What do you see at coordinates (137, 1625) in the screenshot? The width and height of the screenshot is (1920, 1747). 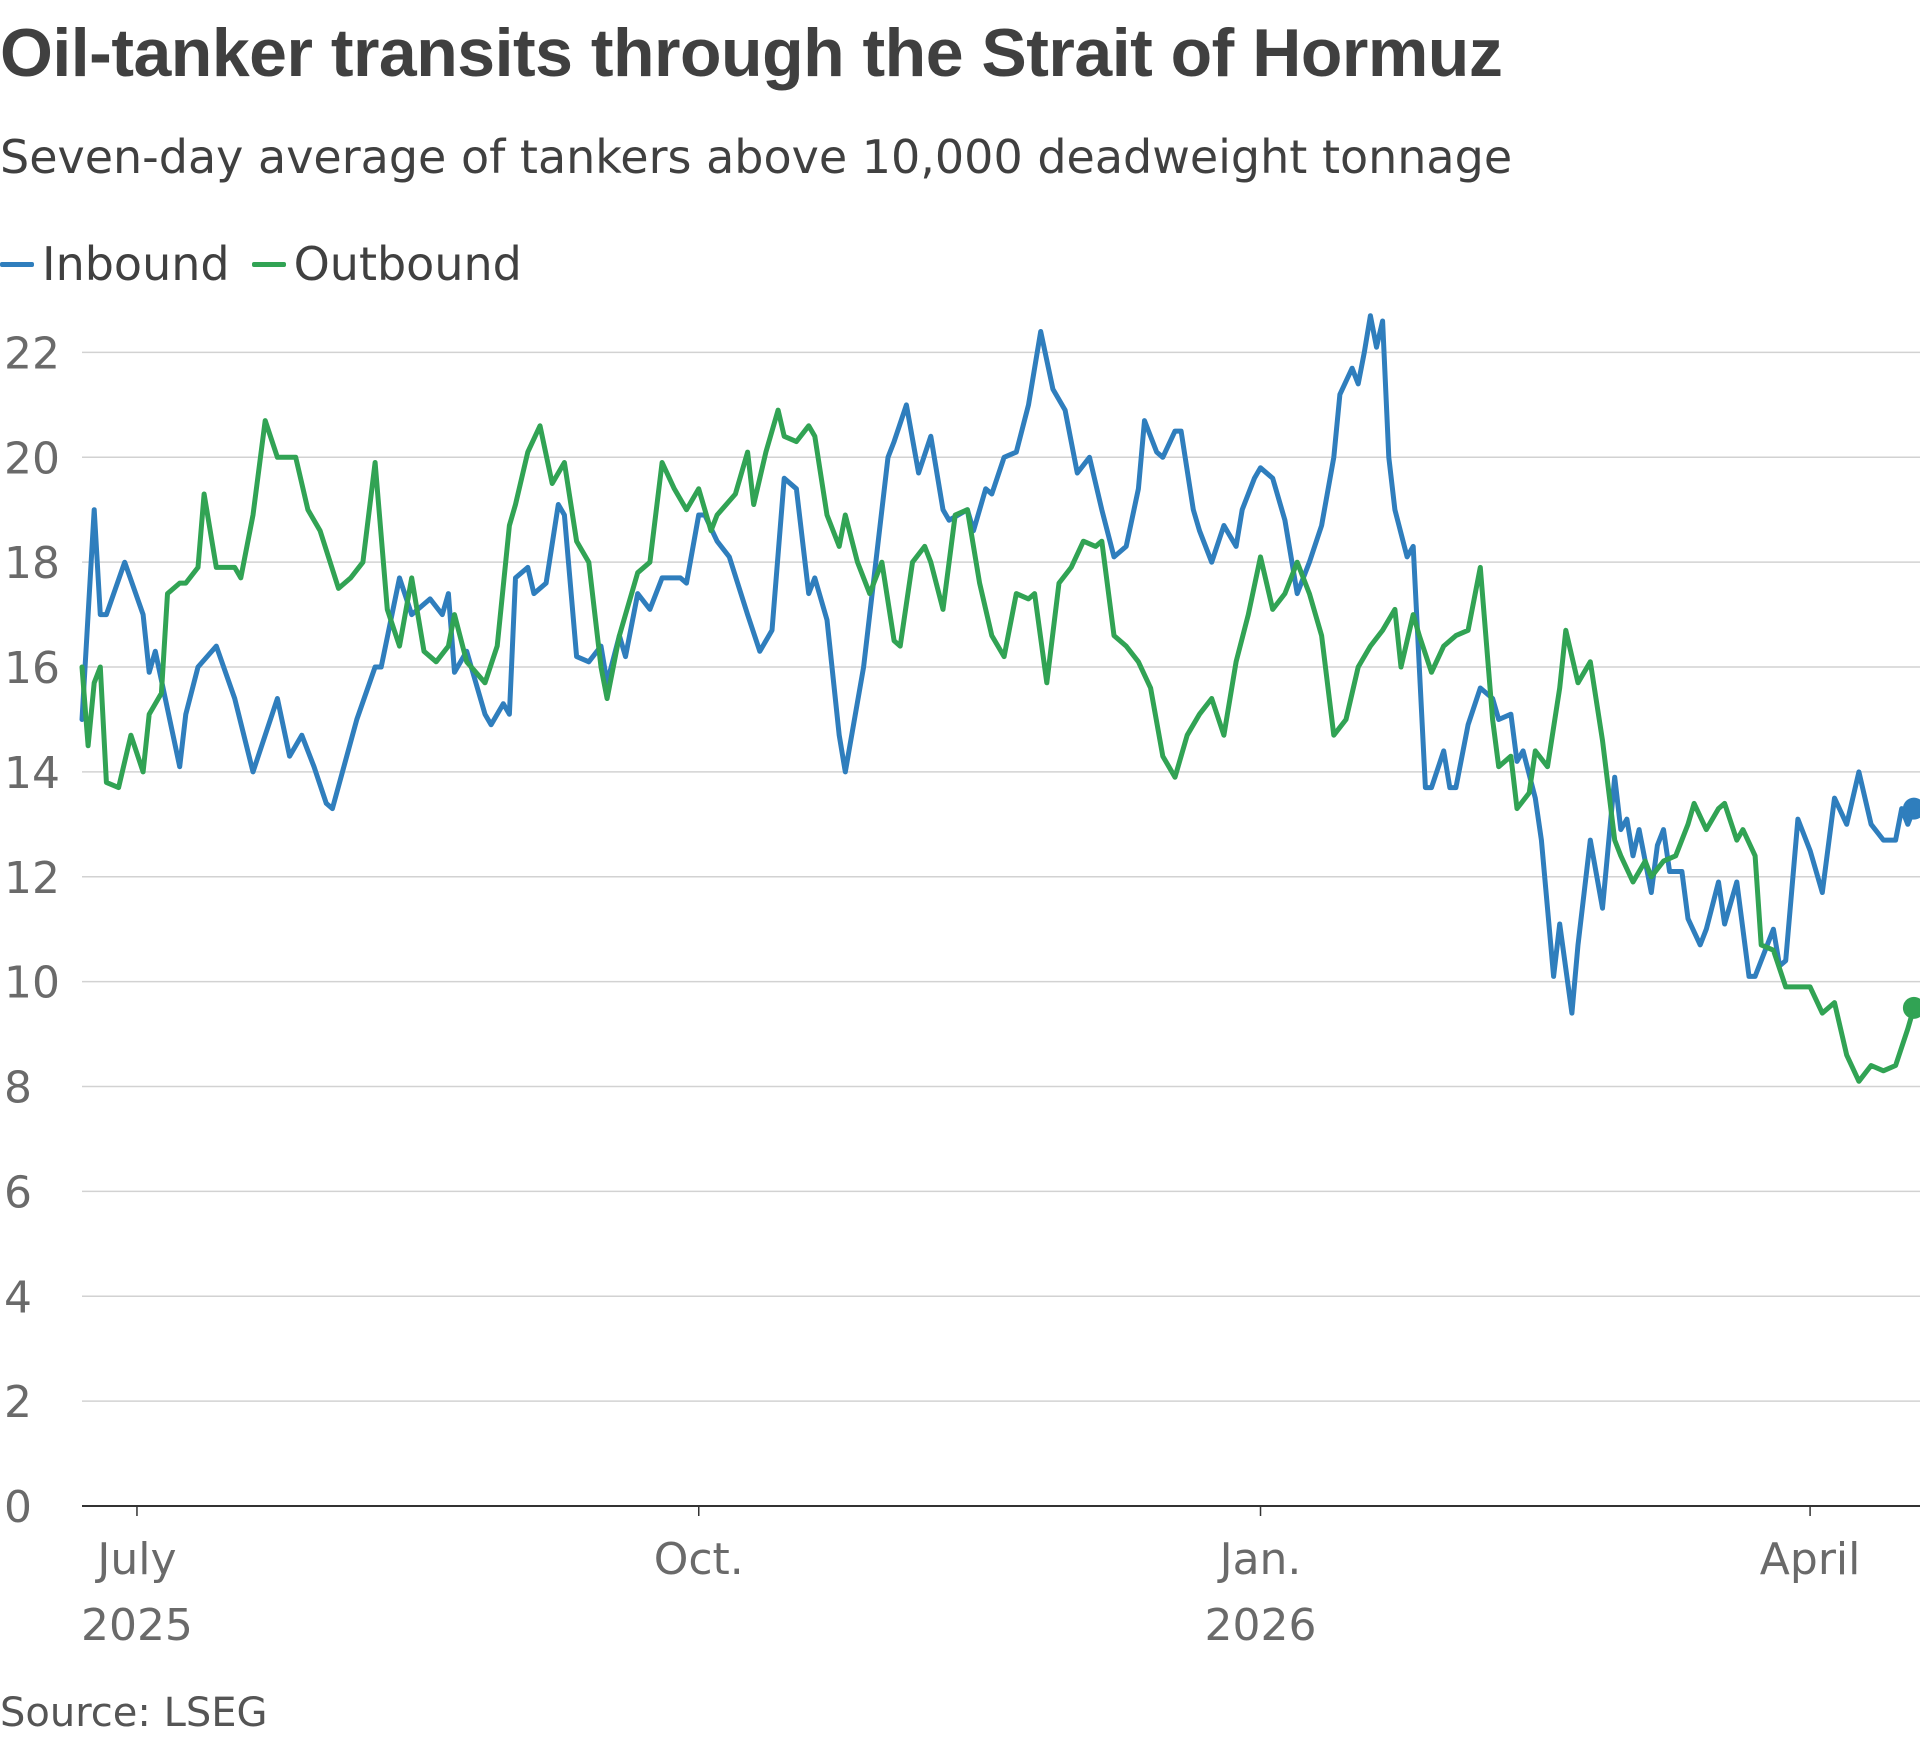 I see `x-tick-sublabel-0: 2025` at bounding box center [137, 1625].